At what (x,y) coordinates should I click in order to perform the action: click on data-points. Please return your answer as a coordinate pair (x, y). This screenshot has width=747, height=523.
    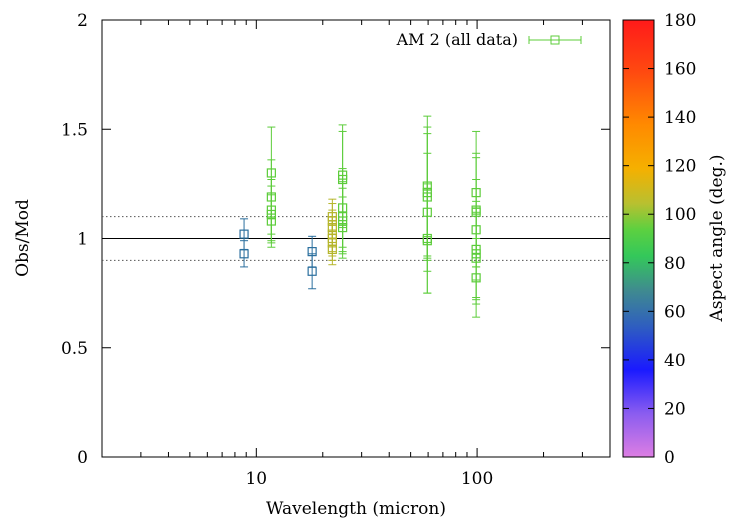
    Looking at the image, I should click on (360, 216).